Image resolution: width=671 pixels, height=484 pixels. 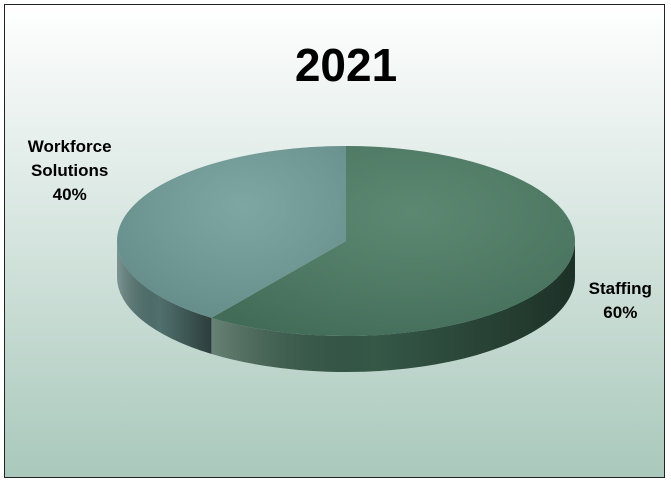 I want to click on slice-label-line: 60%, so click(x=620, y=312).